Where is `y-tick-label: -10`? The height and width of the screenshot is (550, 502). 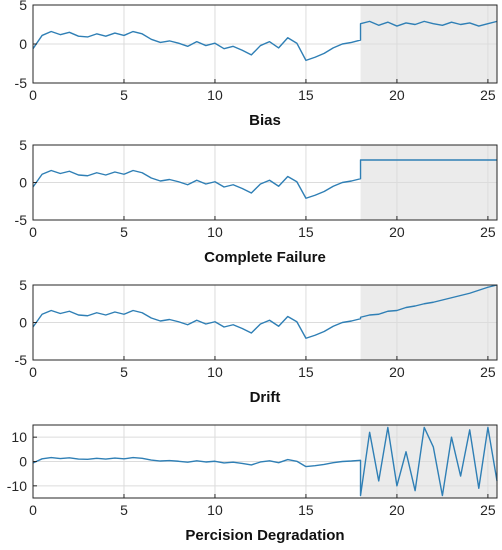
y-tick-label: -10 is located at coordinates (17, 486).